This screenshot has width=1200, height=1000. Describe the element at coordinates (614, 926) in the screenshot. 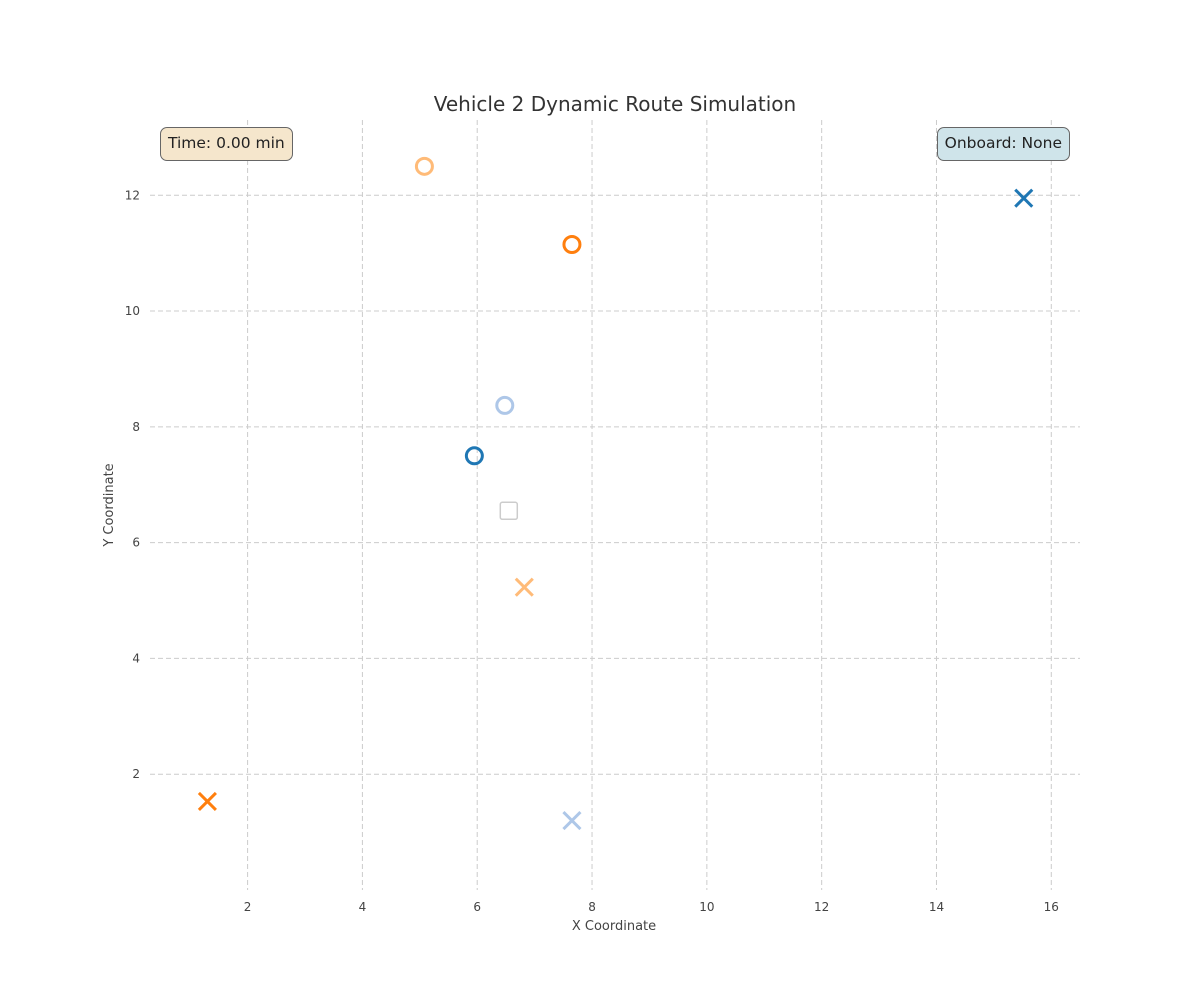

I see `x-axis-label: X Coordinate` at that location.